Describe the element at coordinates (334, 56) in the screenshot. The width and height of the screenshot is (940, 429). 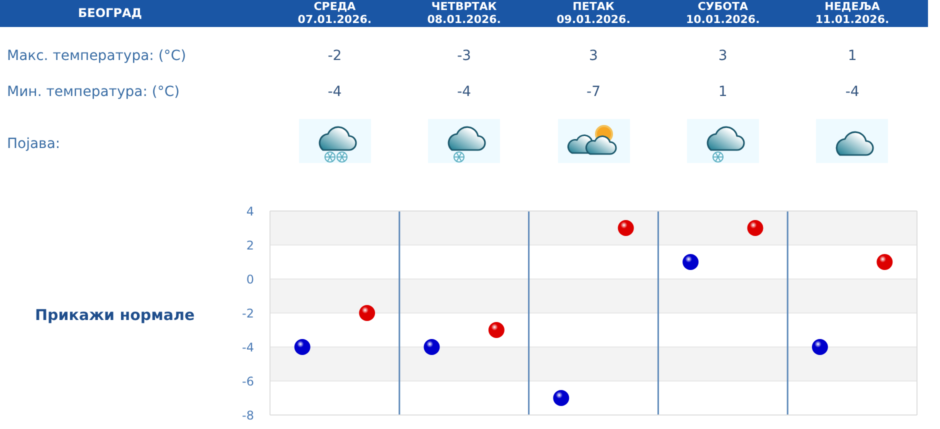
I see `data-label: -2` at that location.